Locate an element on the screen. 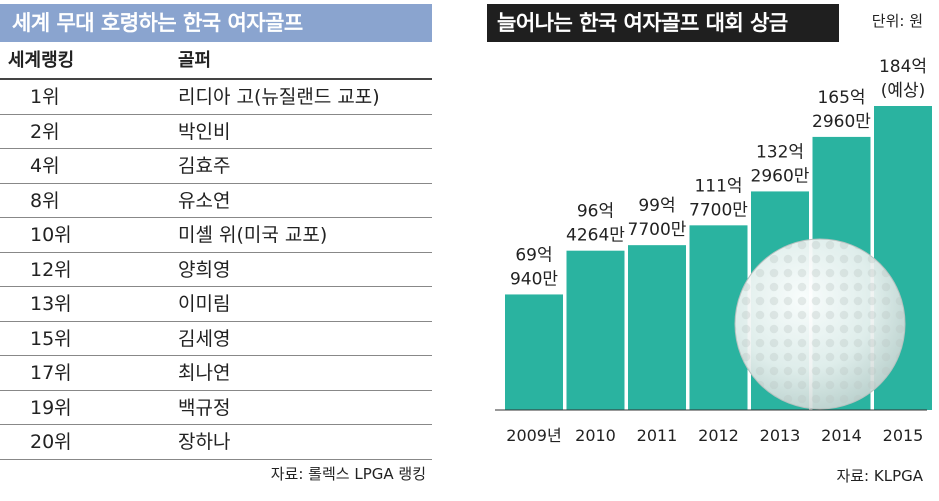 The width and height of the screenshot is (939, 501). golfer-cell: 백규정 is located at coordinates (204, 407).